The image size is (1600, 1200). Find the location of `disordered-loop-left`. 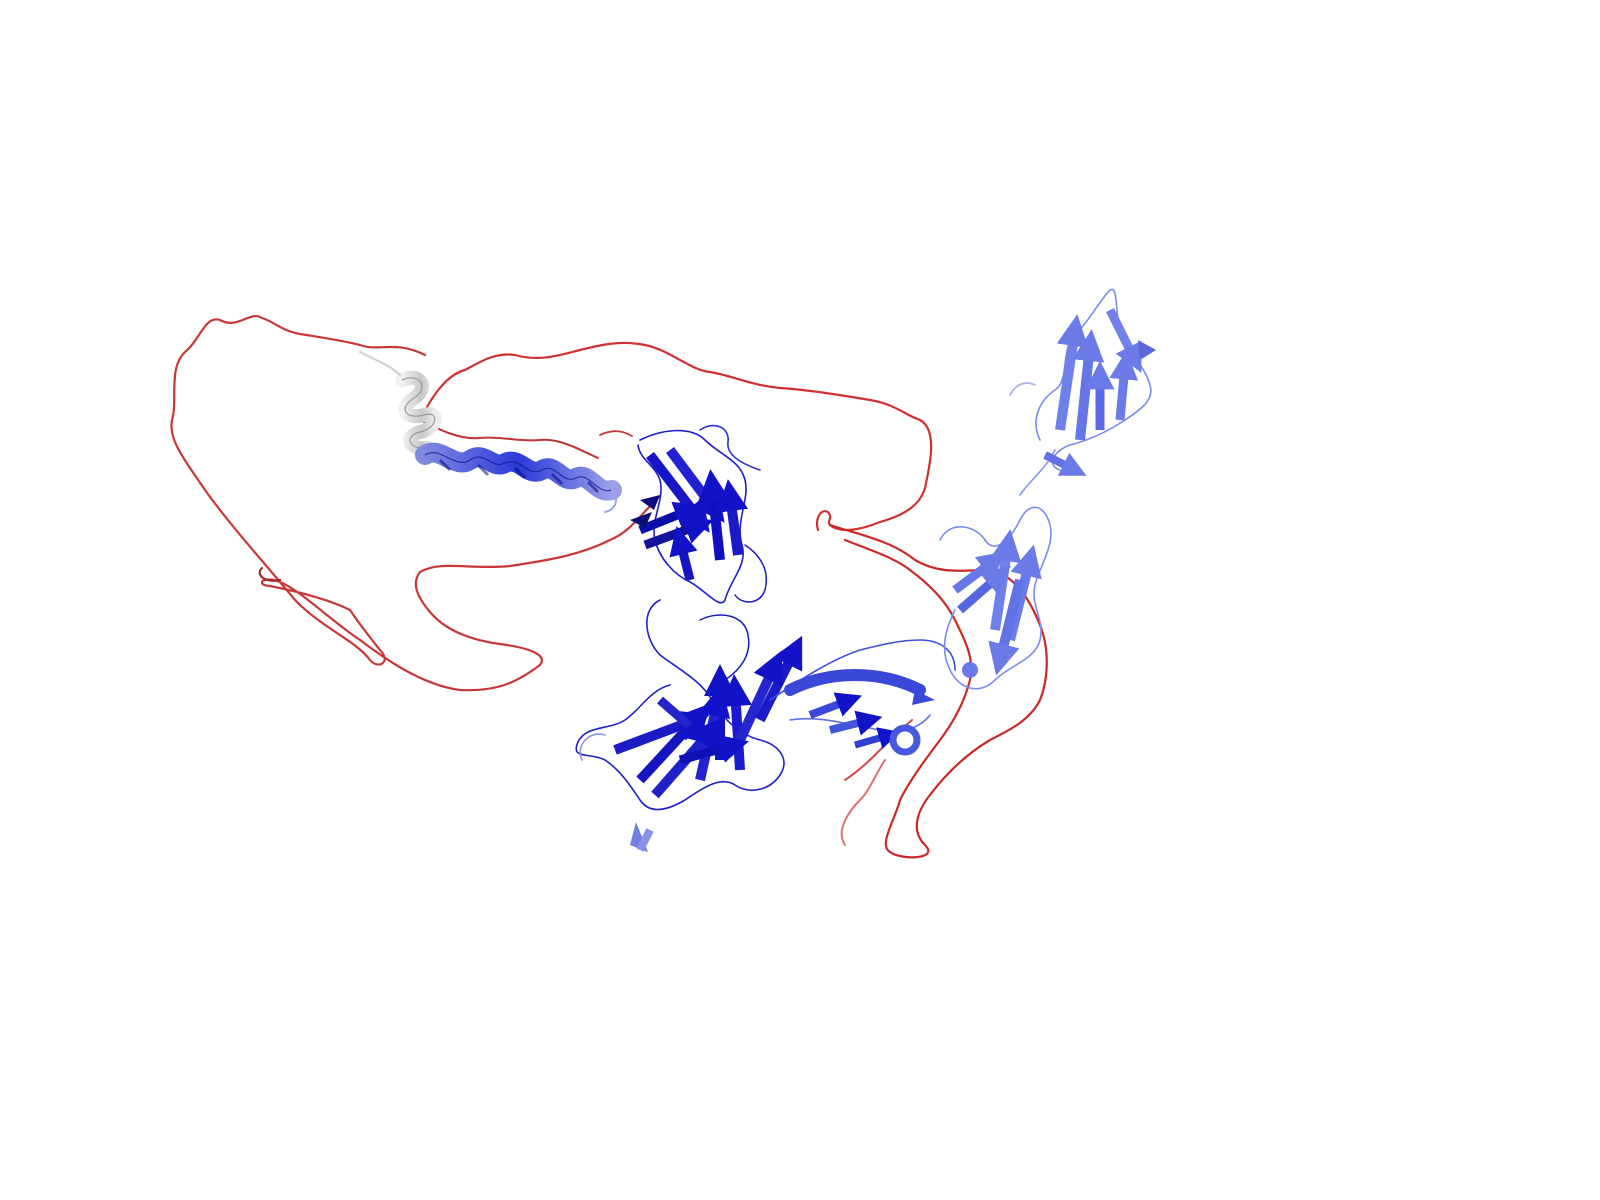

disordered-loop-left is located at coordinates (416, 503).